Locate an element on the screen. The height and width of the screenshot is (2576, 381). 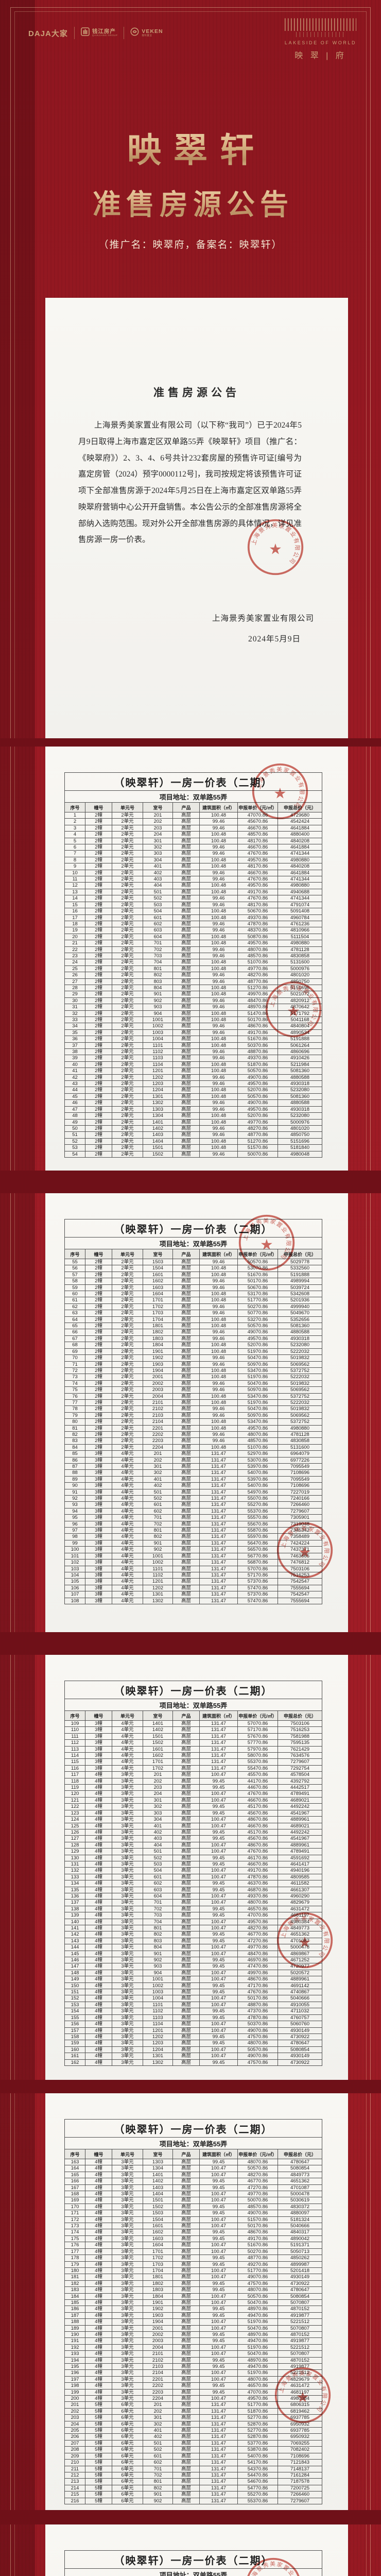
table-cell: 902 is located at coordinates (158, 2500).